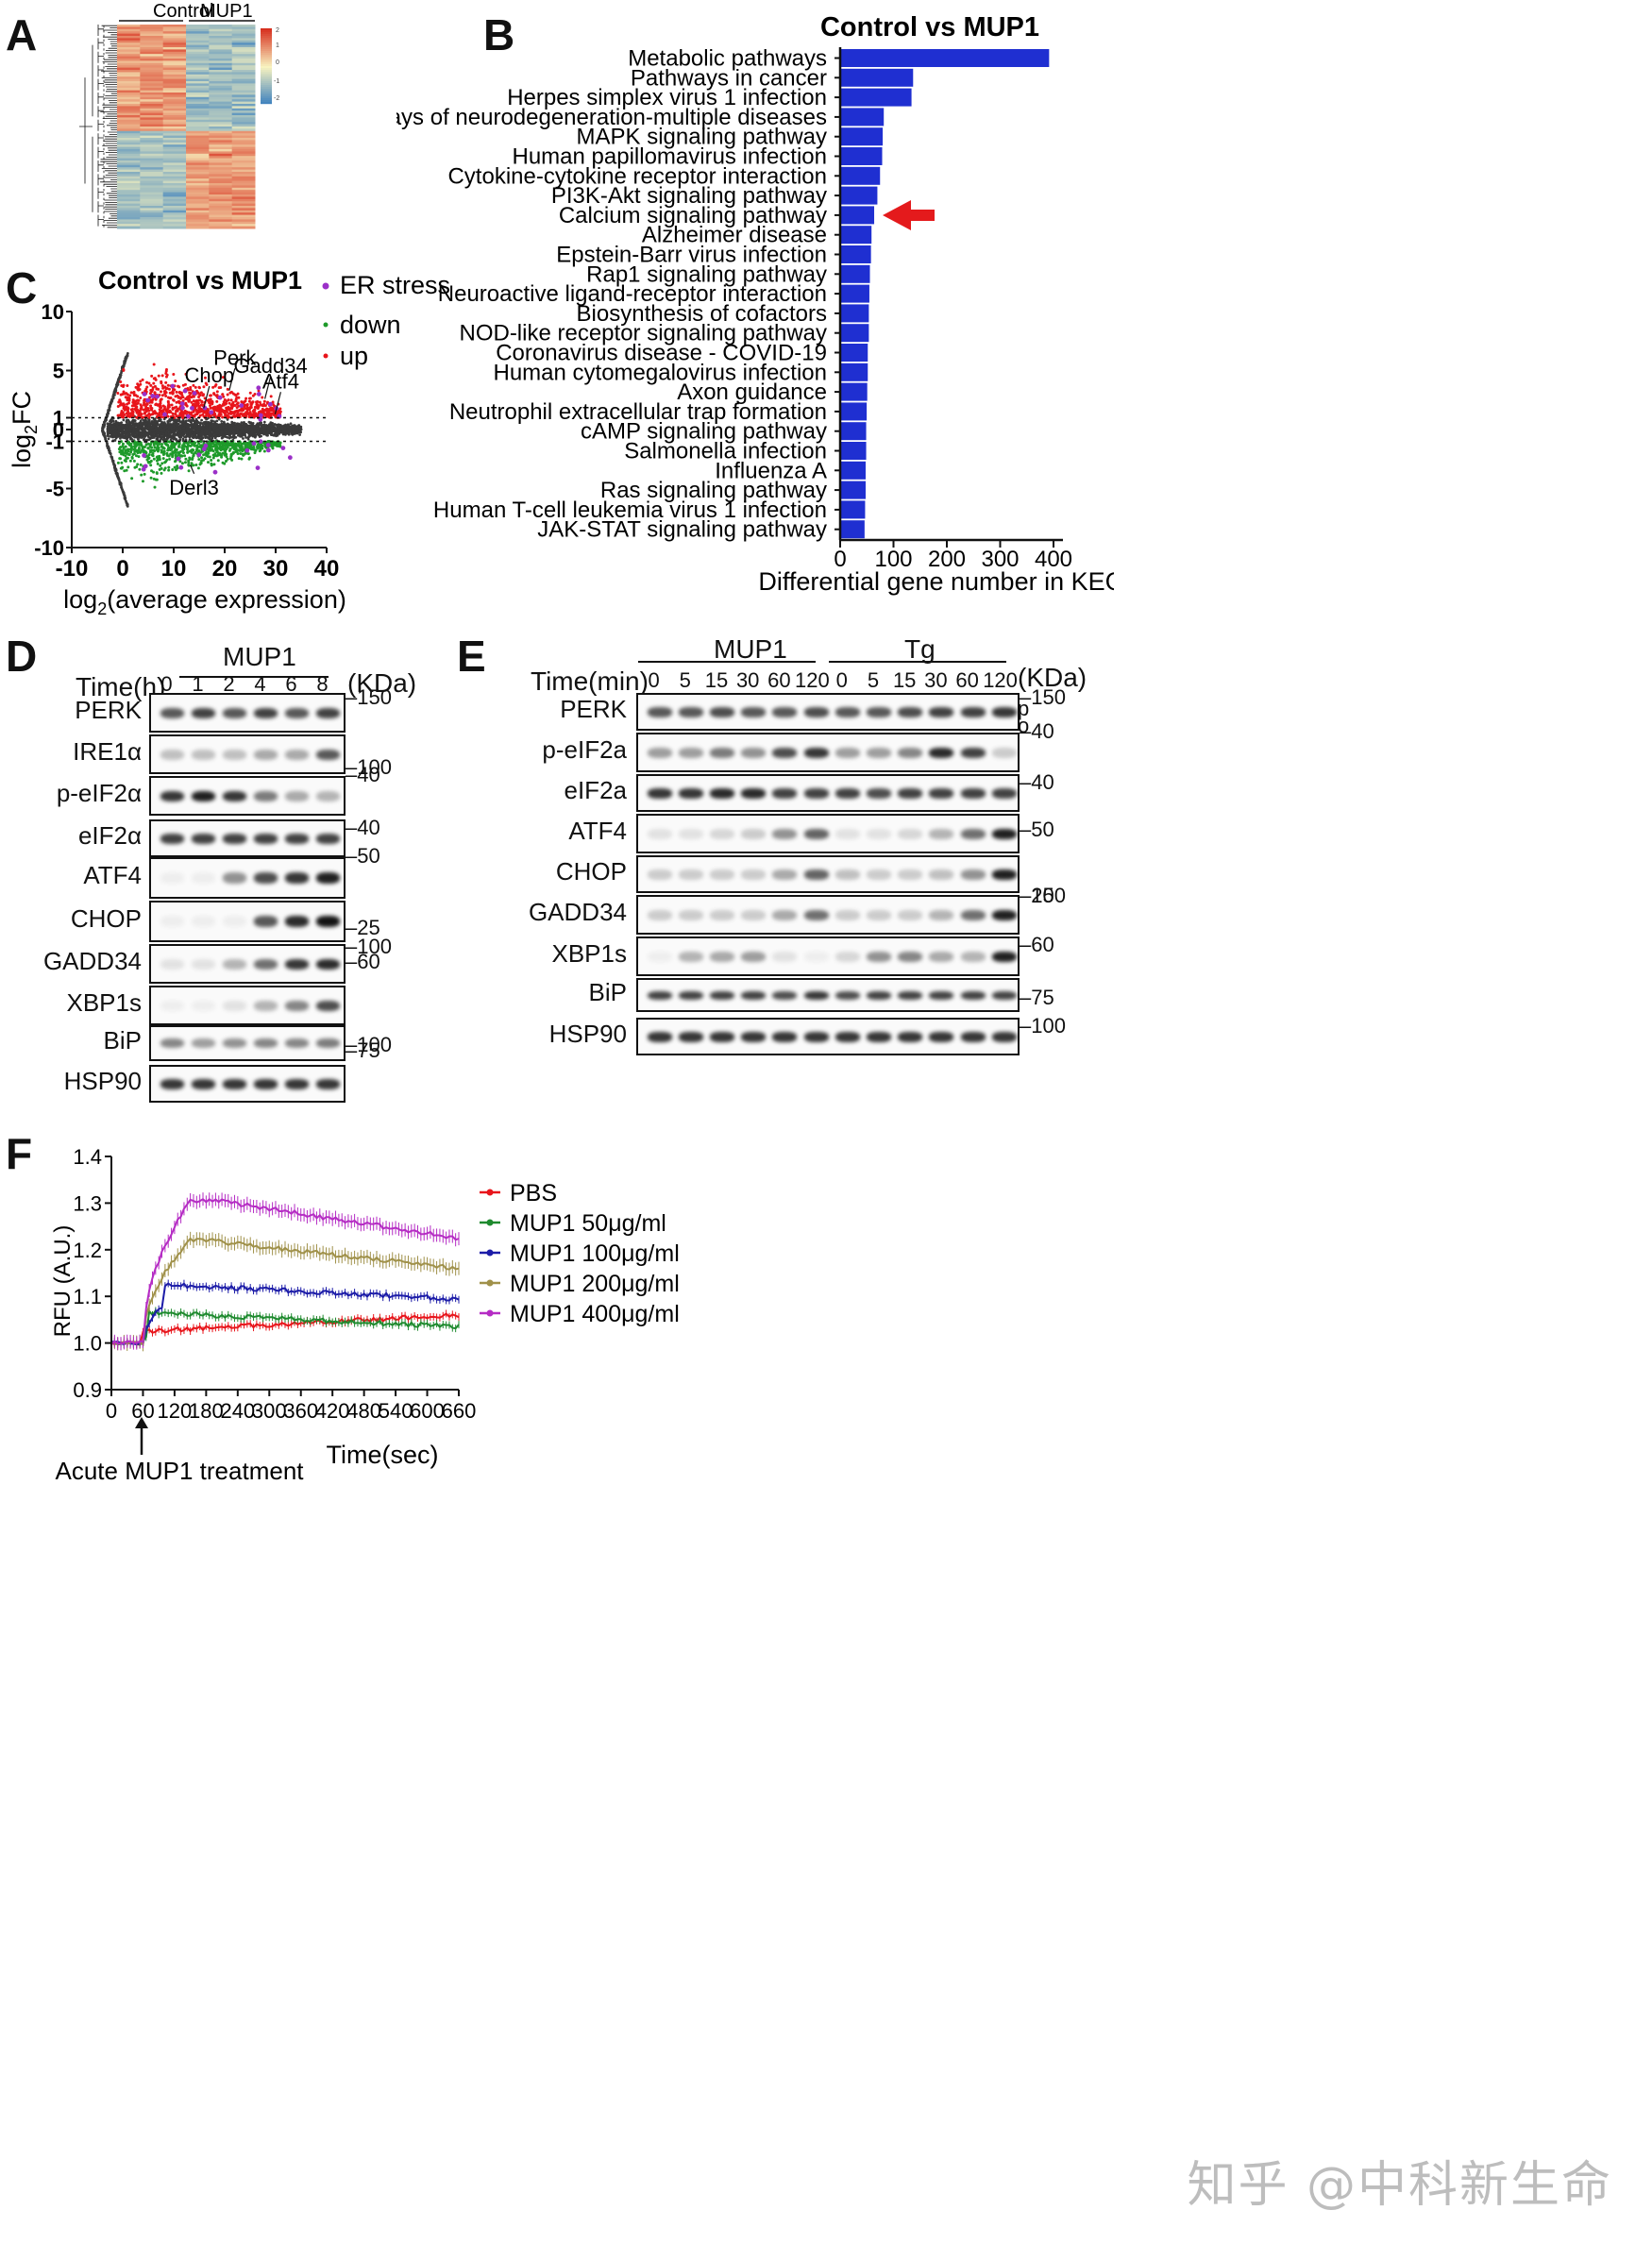 This screenshot has width=1652, height=2244. I want to click on ca-ytick-label: 1.4, so click(87, 1157).